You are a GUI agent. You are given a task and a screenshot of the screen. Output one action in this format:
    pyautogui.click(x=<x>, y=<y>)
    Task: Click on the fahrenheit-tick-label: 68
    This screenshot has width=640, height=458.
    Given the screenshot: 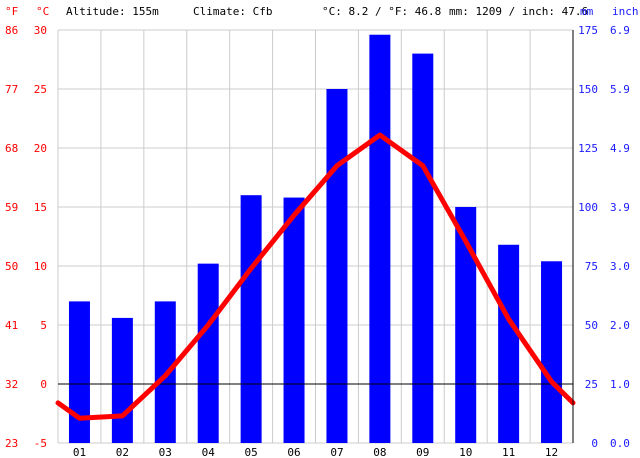 What is the action you would take?
    pyautogui.click(x=11, y=148)
    